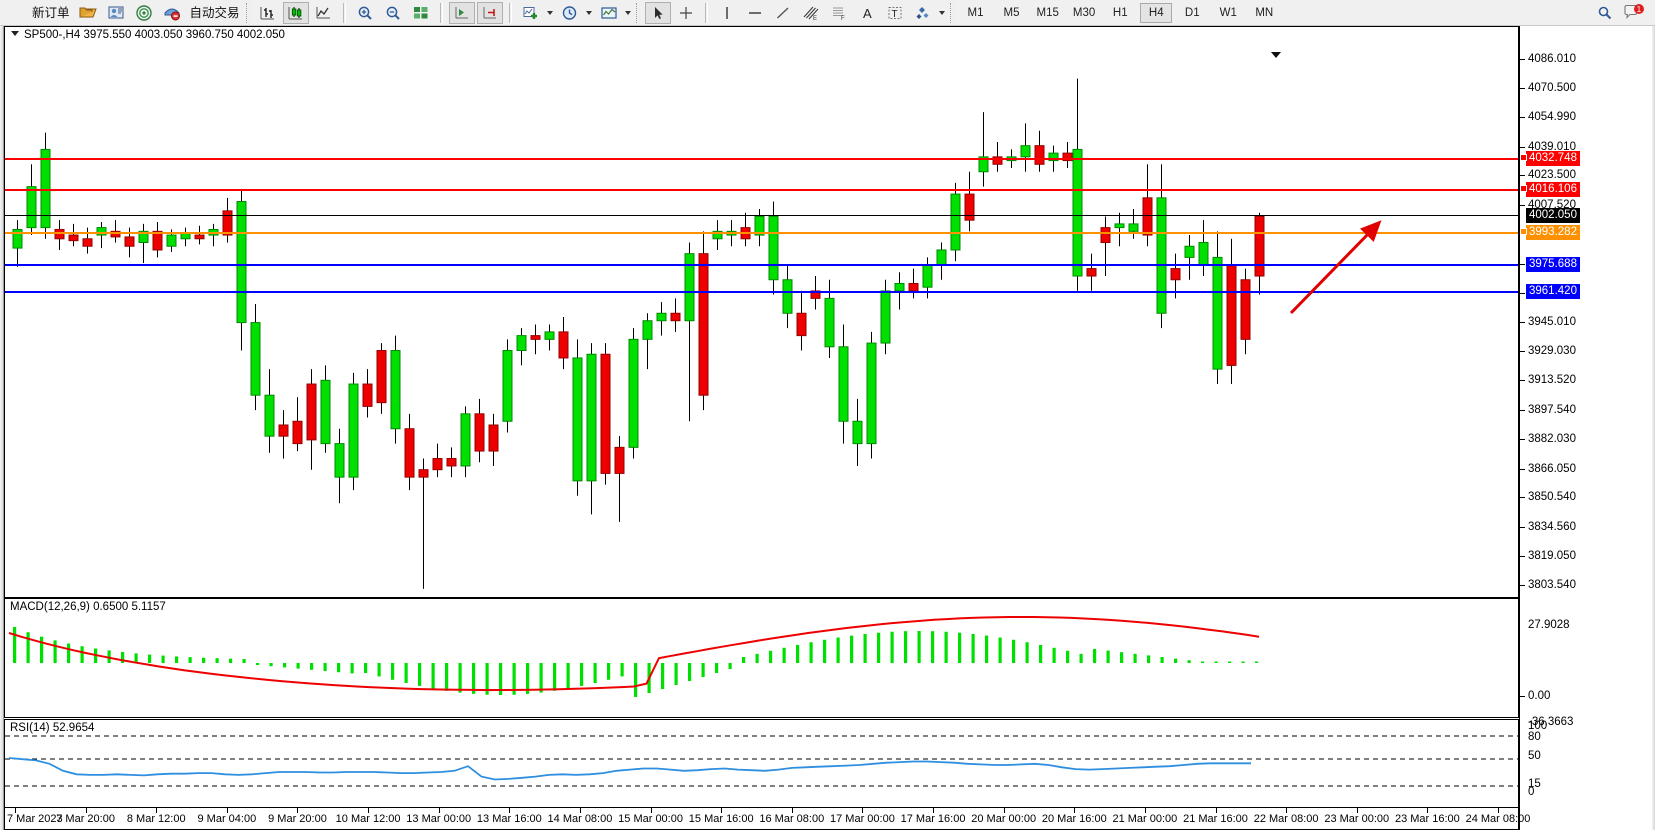  I want to click on new-order-button: 新订单, so click(51, 12).